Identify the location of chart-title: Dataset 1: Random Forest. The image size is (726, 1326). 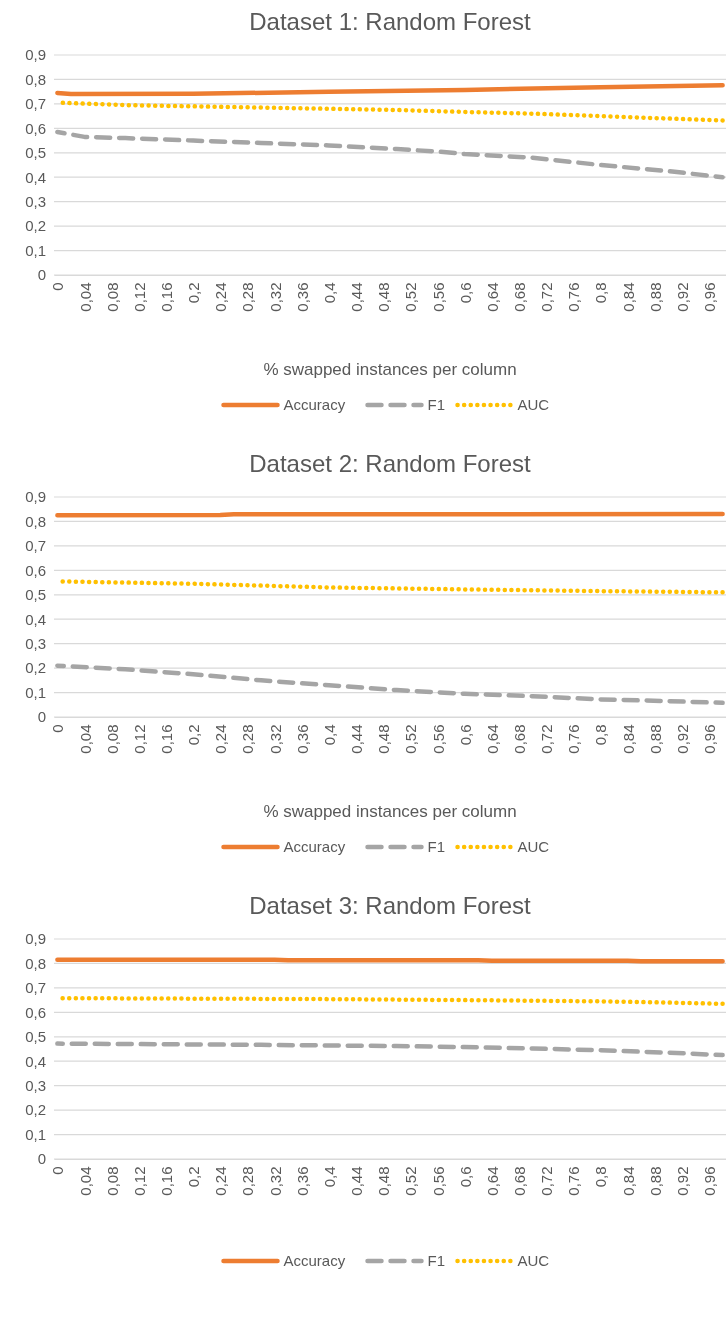
(390, 21).